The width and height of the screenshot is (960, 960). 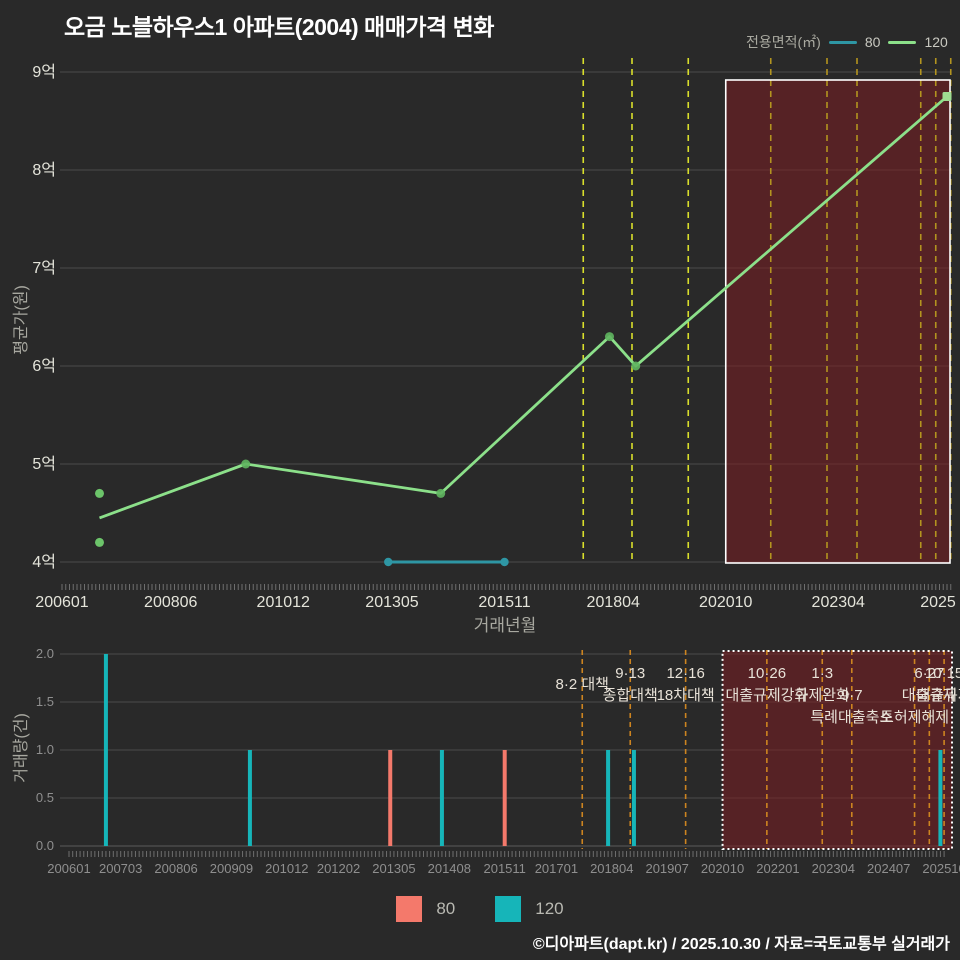 I want to click on legend-bar-120-label: 120, so click(x=549, y=908).